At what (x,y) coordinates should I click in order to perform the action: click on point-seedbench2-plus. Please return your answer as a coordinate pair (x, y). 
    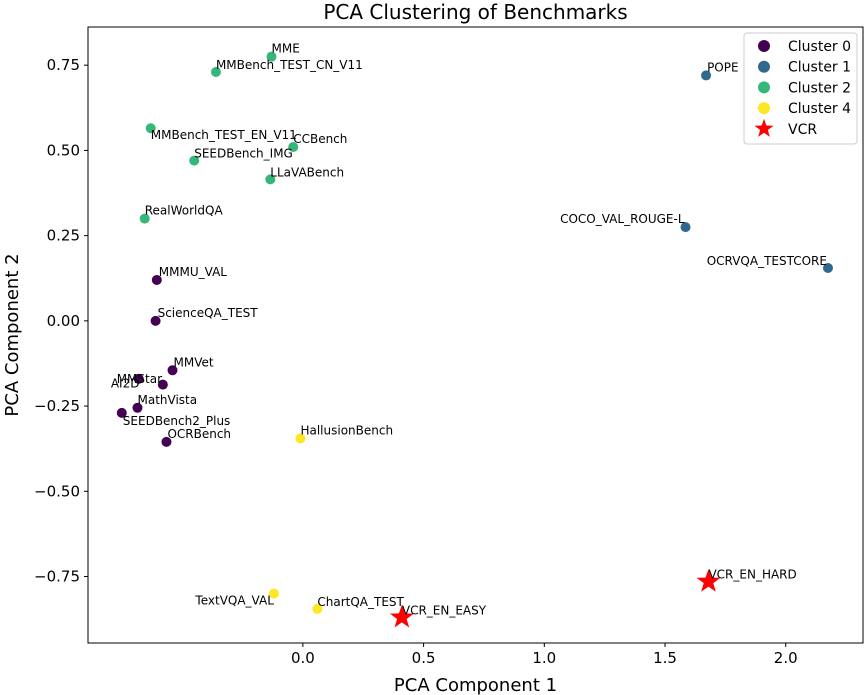
    Looking at the image, I should click on (121, 412).